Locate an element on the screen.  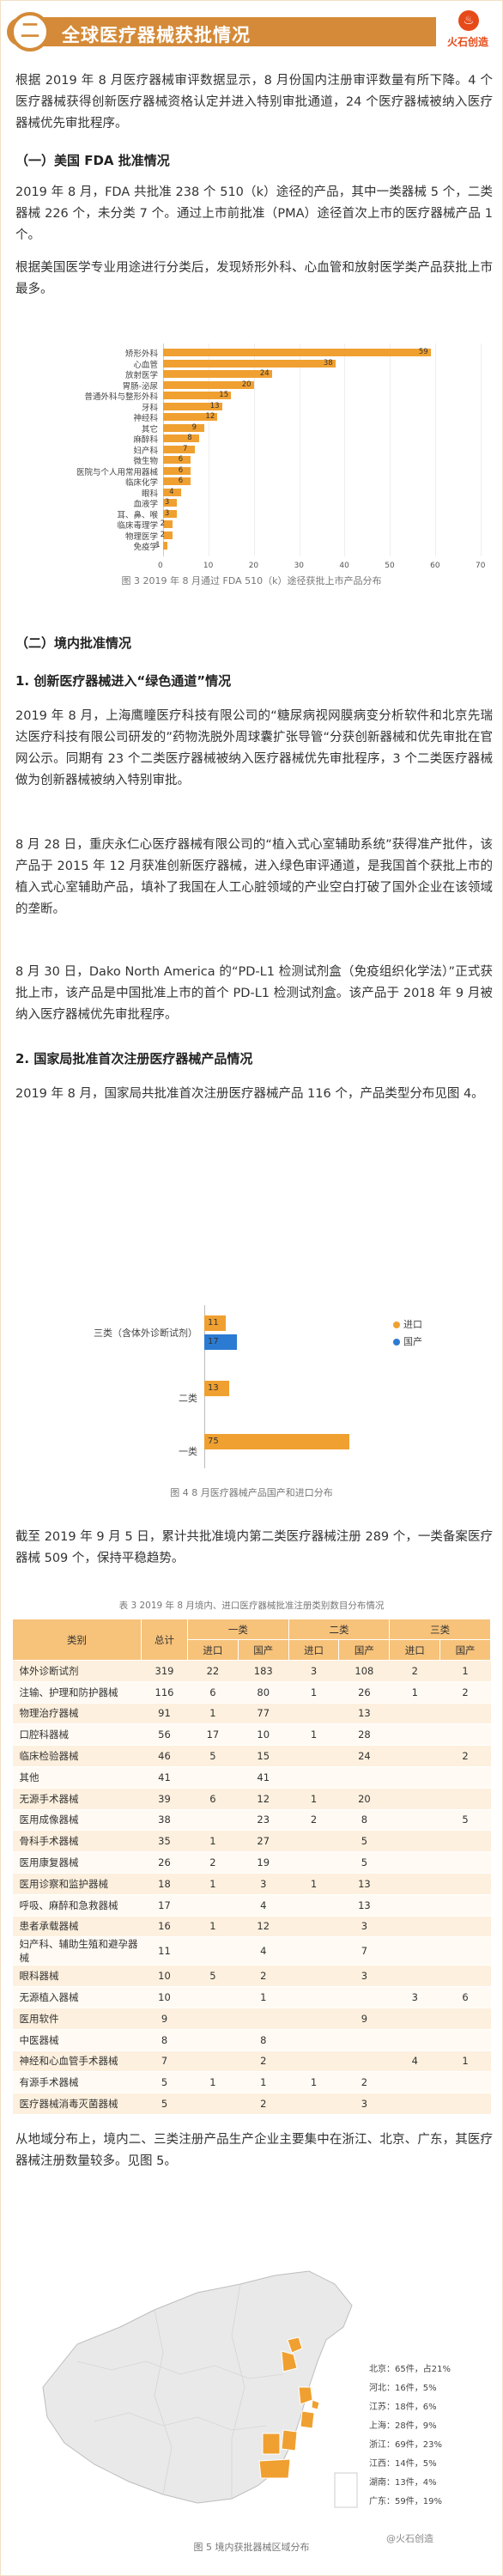
table-row: 体外诊断试剂 319 22 183 3 108 2 1 is located at coordinates (251, 1671).